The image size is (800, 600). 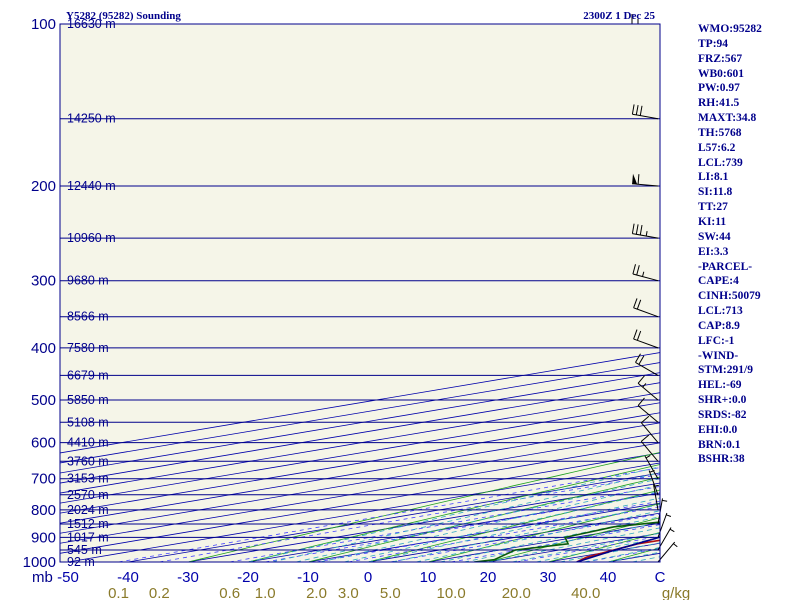 What do you see at coordinates (91, 186) in the screenshot?
I see `height-label: 12440 m` at bounding box center [91, 186].